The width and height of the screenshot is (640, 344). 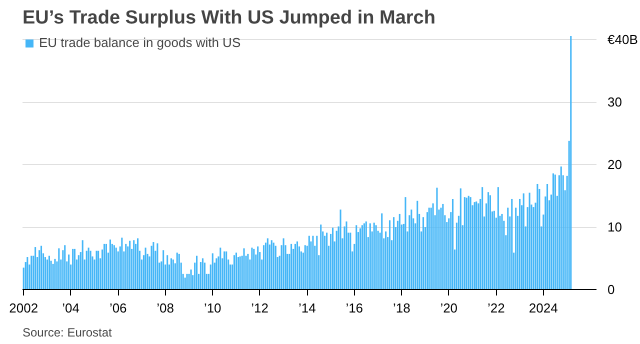 What do you see at coordinates (260, 308) in the screenshot?
I see `x-tick-label: ’12` at bounding box center [260, 308].